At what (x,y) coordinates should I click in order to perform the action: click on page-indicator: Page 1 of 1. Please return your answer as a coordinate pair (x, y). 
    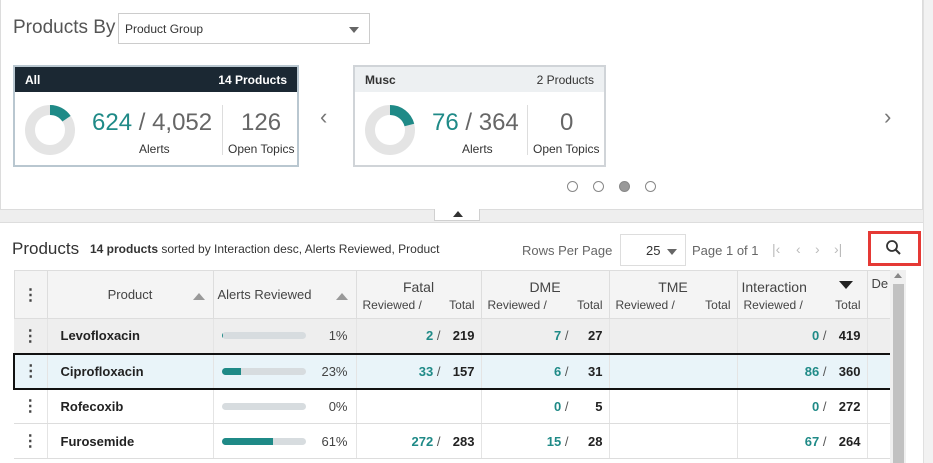
    Looking at the image, I should click on (725, 250).